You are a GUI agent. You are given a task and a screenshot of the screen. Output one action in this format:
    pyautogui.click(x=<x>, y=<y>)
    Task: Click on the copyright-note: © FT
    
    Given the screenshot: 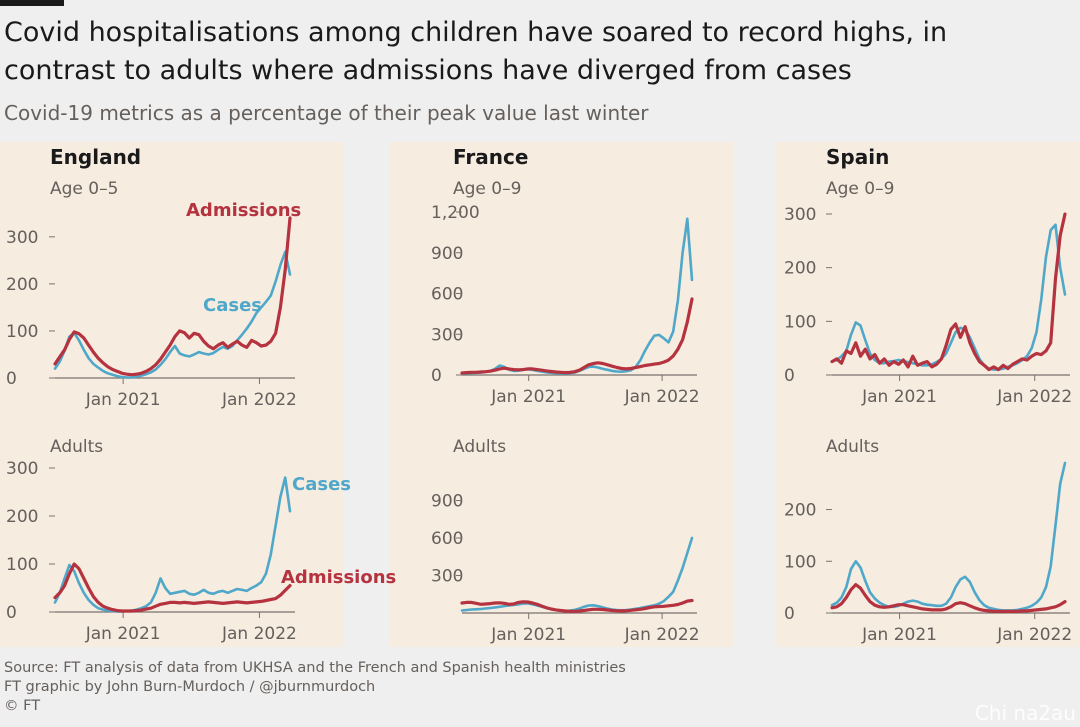 What is the action you would take?
    pyautogui.click(x=22, y=706)
    